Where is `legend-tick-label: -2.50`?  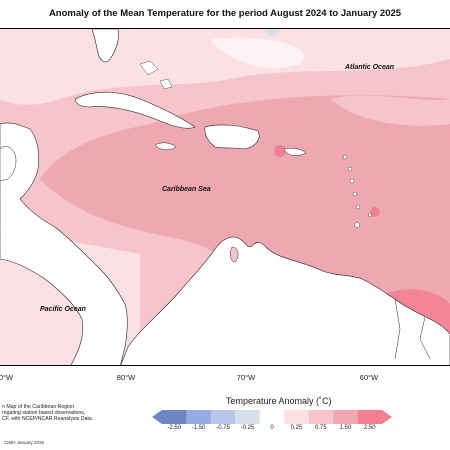
legend-tick-label: -2.50 is located at coordinates (174, 428).